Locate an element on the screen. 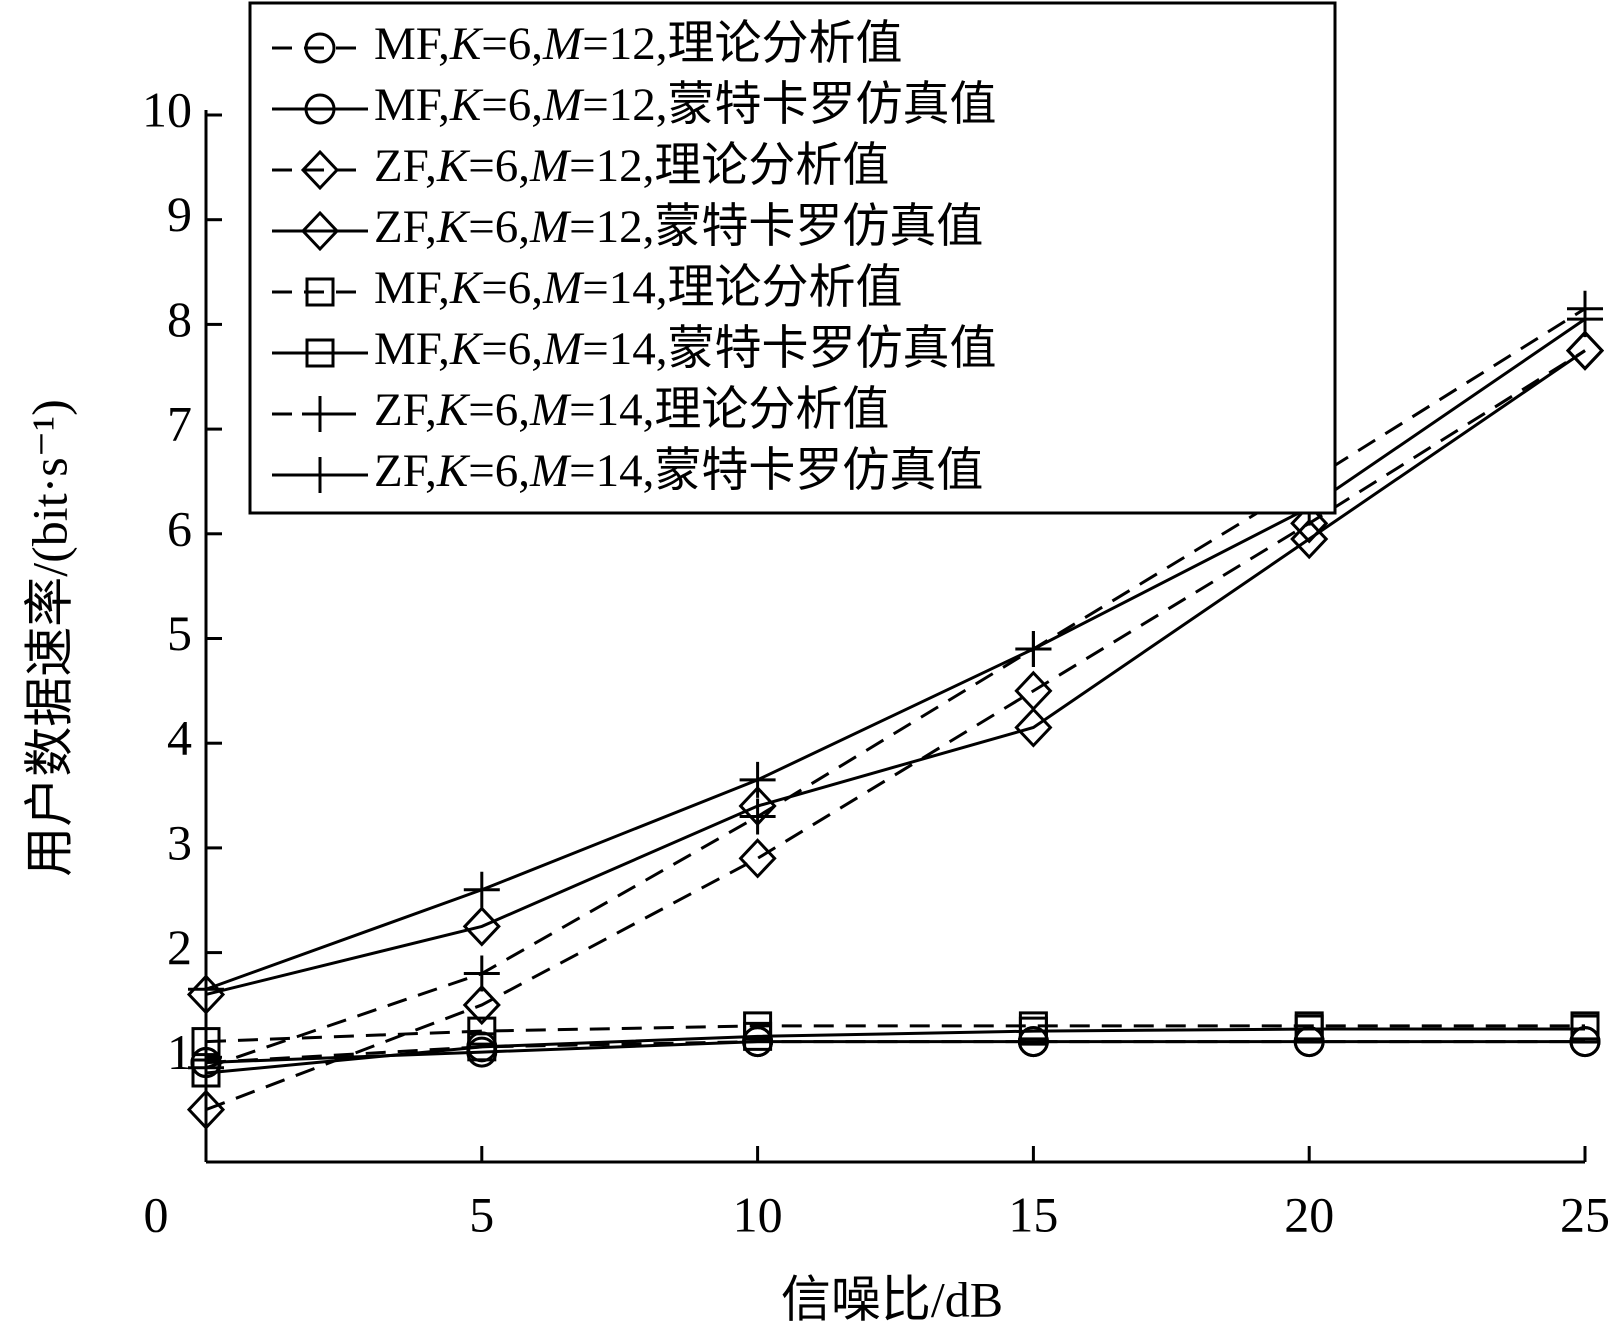 The width and height of the screenshot is (1614, 1342). legend-label: ZF,K=6,M=12,理论分析值 is located at coordinates (631, 166).